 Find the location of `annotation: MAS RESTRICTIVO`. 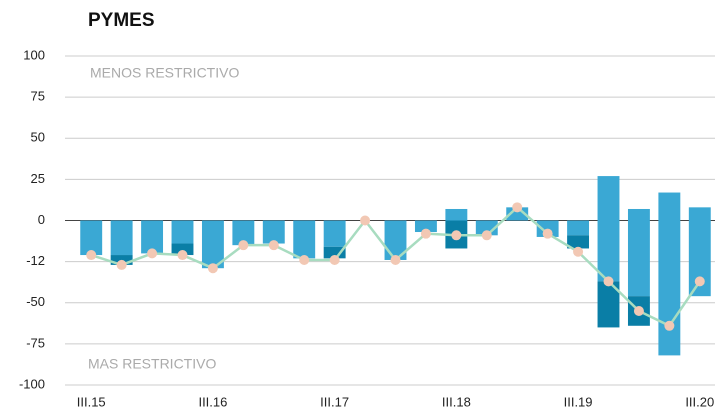

annotation: MAS RESTRICTIVO is located at coordinates (152, 364).